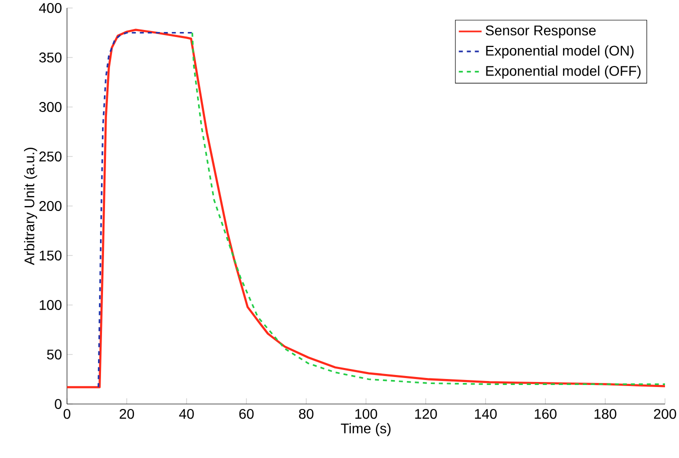 The height and width of the screenshot is (458, 679). Describe the element at coordinates (67, 413) in the screenshot. I see `x-tick-label: 0` at that location.